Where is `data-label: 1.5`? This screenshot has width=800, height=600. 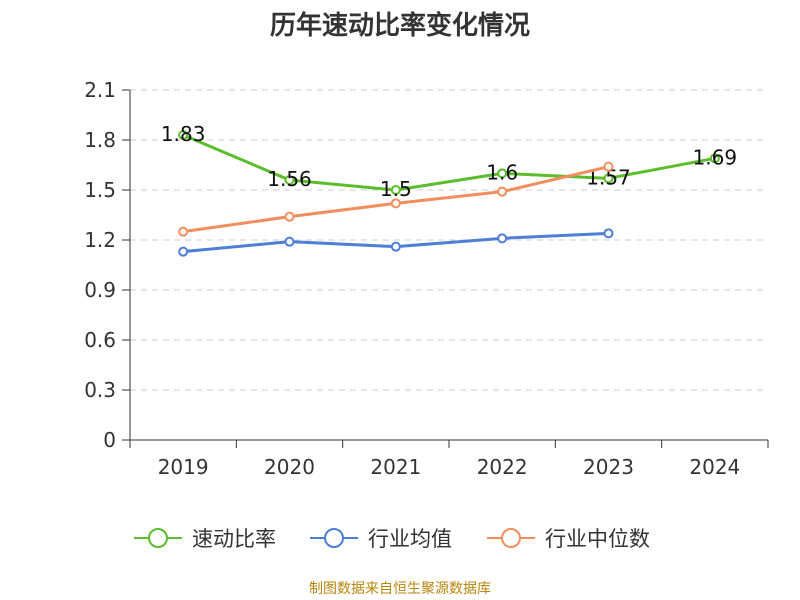 data-label: 1.5 is located at coordinates (396, 189).